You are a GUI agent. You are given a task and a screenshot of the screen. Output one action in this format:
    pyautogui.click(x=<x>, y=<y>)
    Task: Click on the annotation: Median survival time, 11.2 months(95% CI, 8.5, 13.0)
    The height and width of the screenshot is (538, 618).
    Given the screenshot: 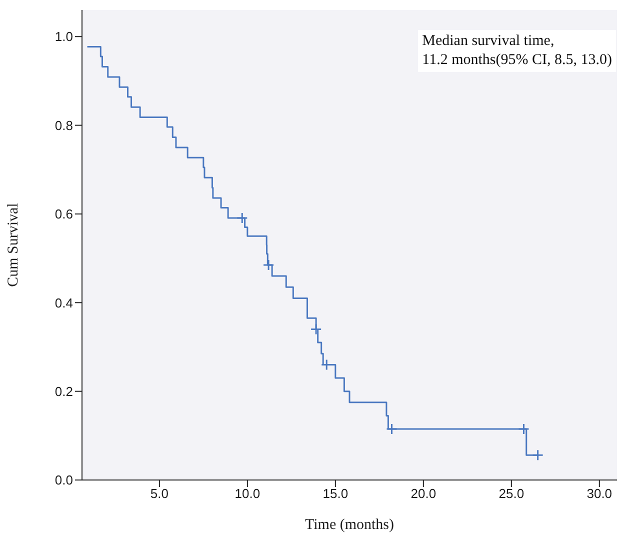 What is the action you would take?
    pyautogui.click(x=517, y=51)
    